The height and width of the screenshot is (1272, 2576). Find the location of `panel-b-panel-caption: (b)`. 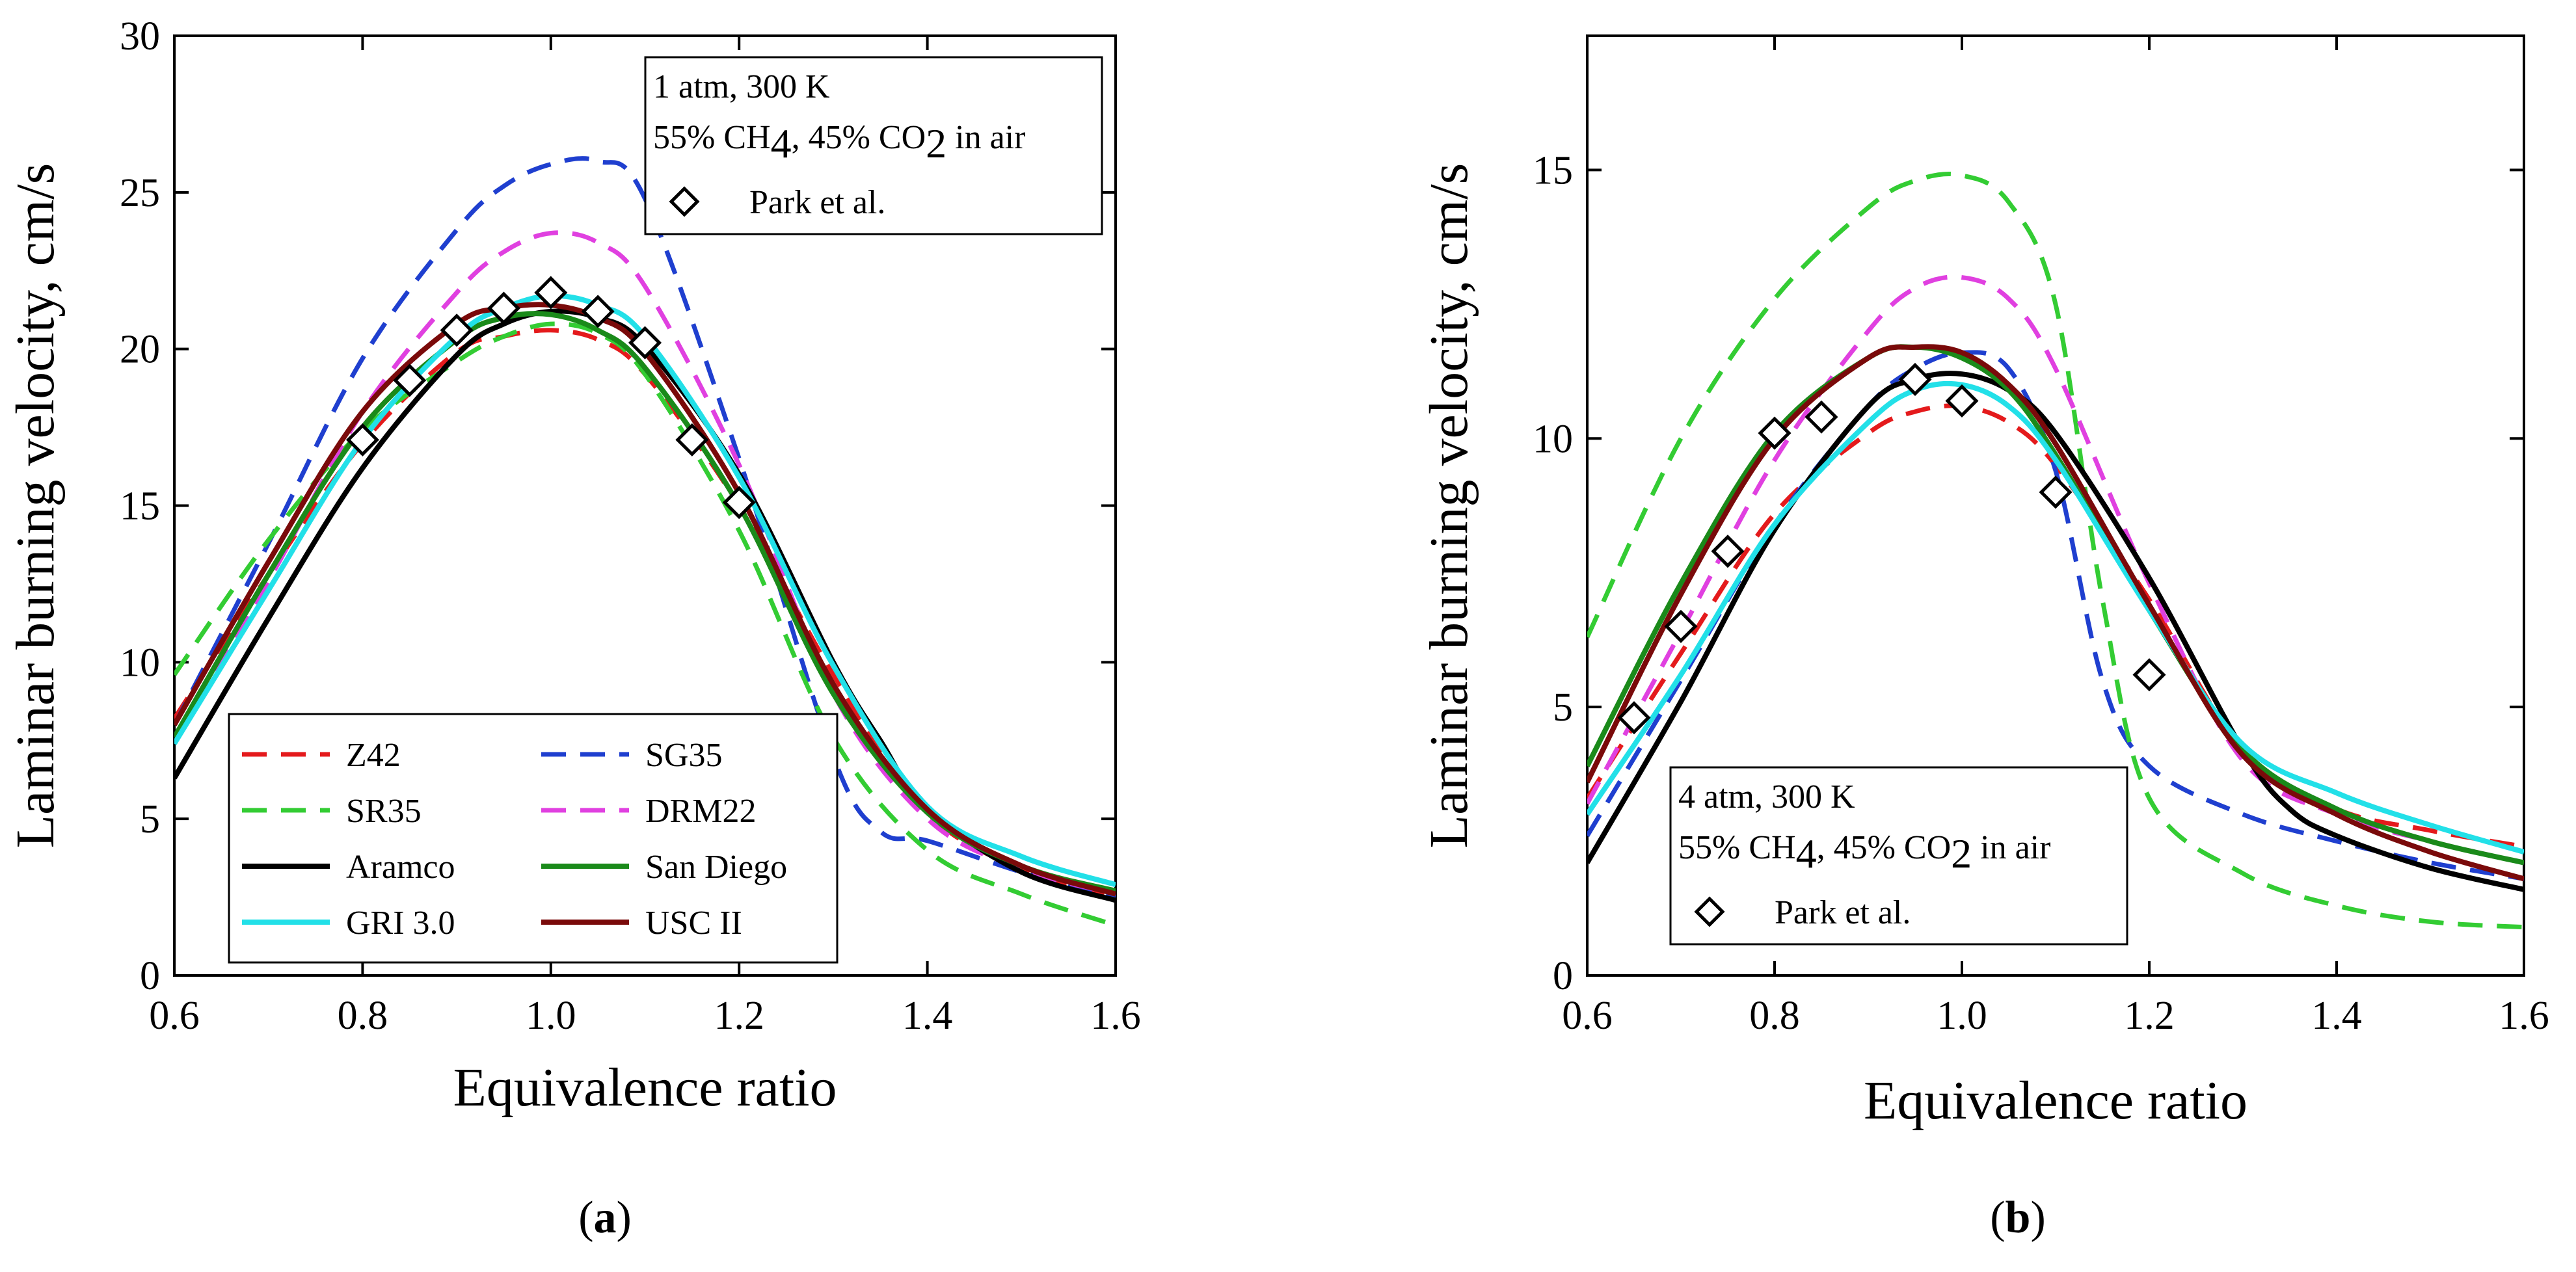

panel-b-panel-caption: (b) is located at coordinates (2018, 1218).